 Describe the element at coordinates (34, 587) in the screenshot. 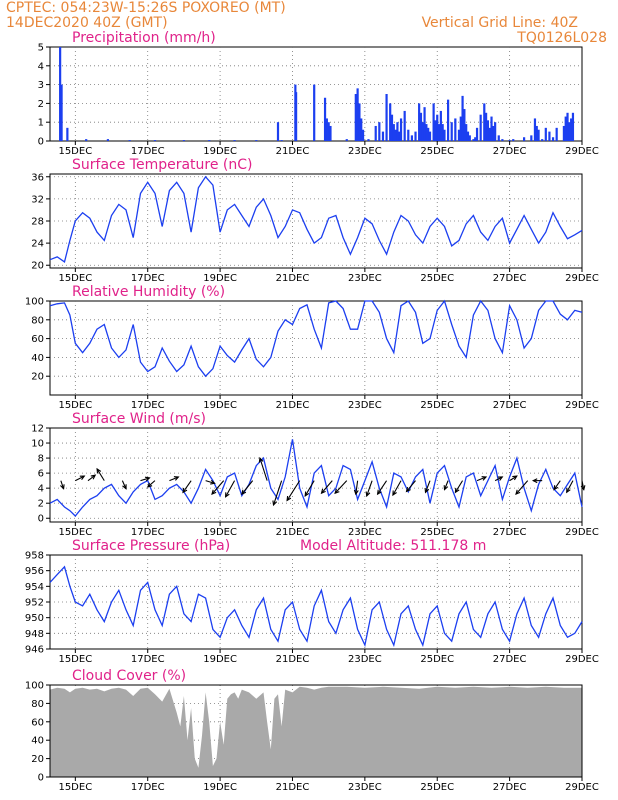

I see `y-tick-label: 954` at that location.